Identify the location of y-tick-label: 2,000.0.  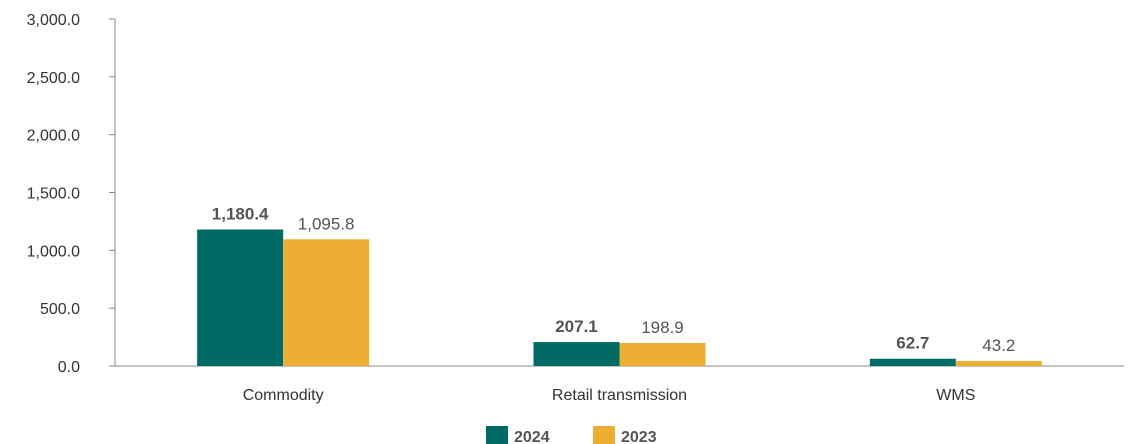
(53, 136).